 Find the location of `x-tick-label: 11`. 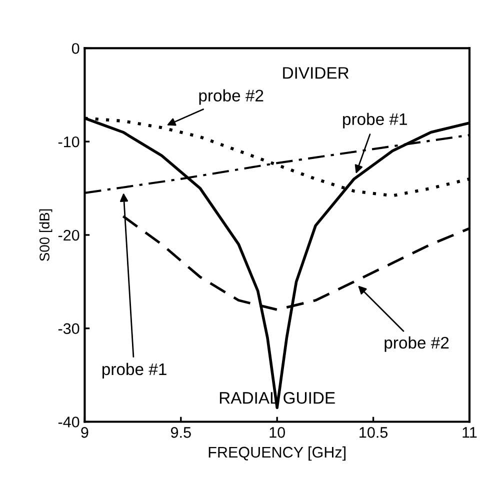

x-tick-label: 11 is located at coordinates (469, 432).